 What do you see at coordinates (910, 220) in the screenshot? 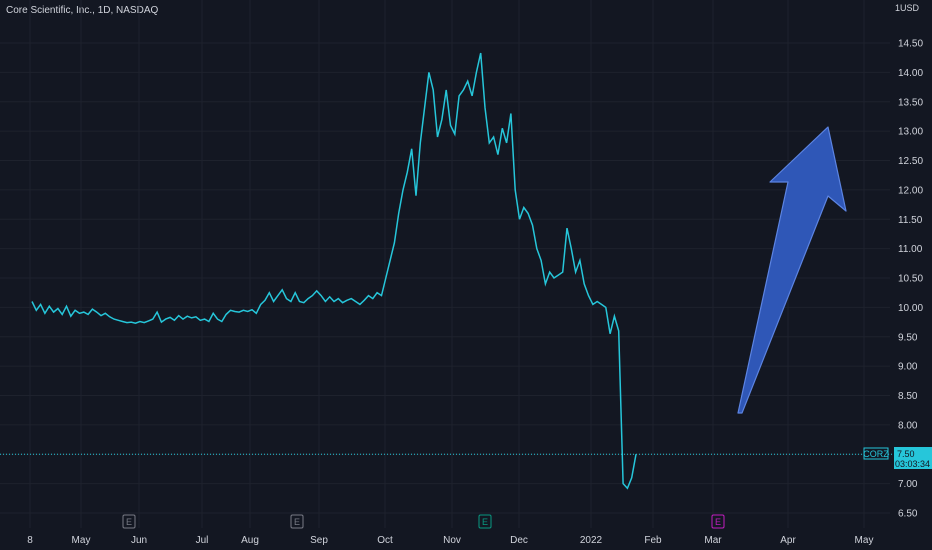
I see `price-tick-label: 11.50` at bounding box center [910, 220].